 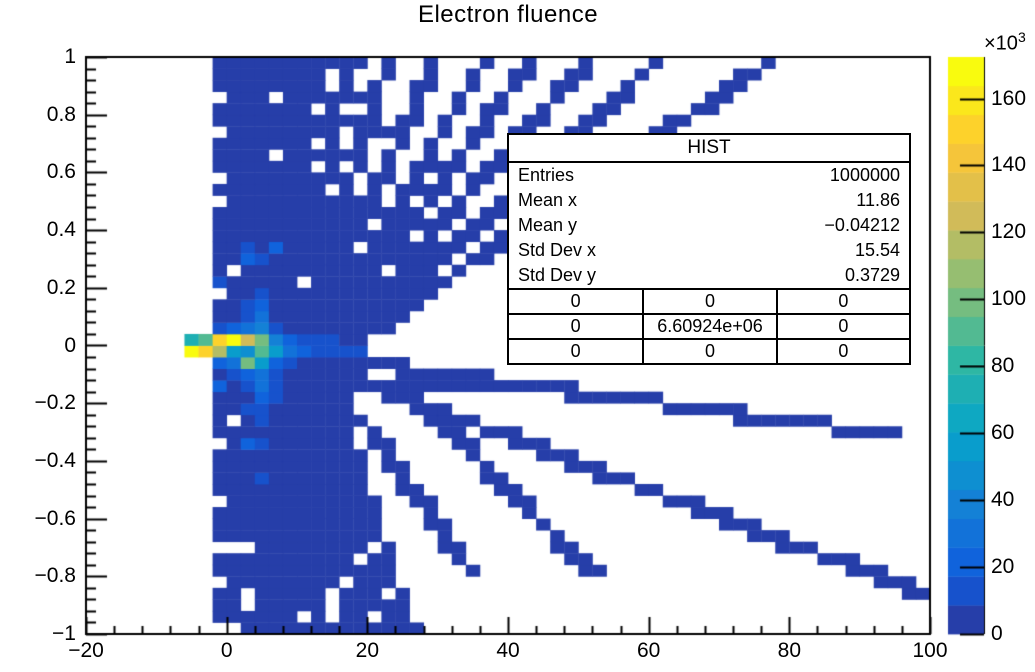 What do you see at coordinates (1009, 232) in the screenshot?
I see `z-tick-label: 120` at bounding box center [1009, 232].